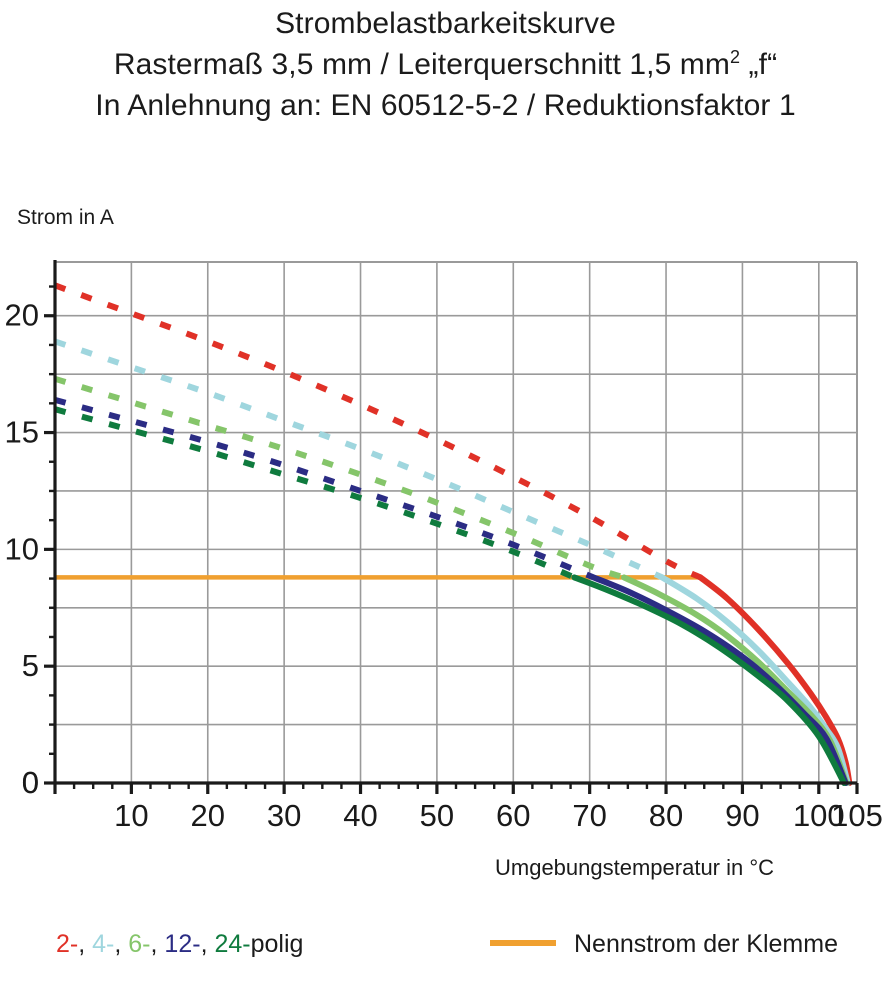  I want to click on derating-curve-12-polig, so click(719, 680).